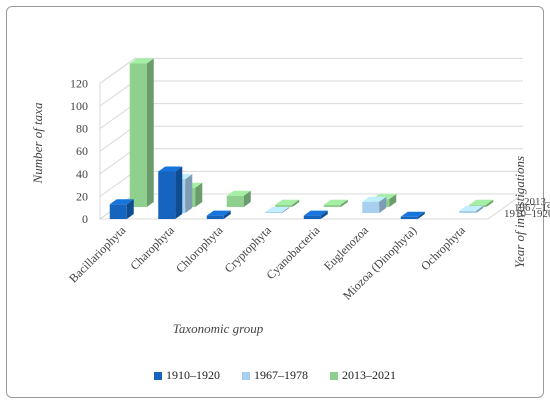 This screenshot has height=402, width=550. Describe the element at coordinates (334, 375) in the screenshot. I see `legend-swatch-2013` at that location.